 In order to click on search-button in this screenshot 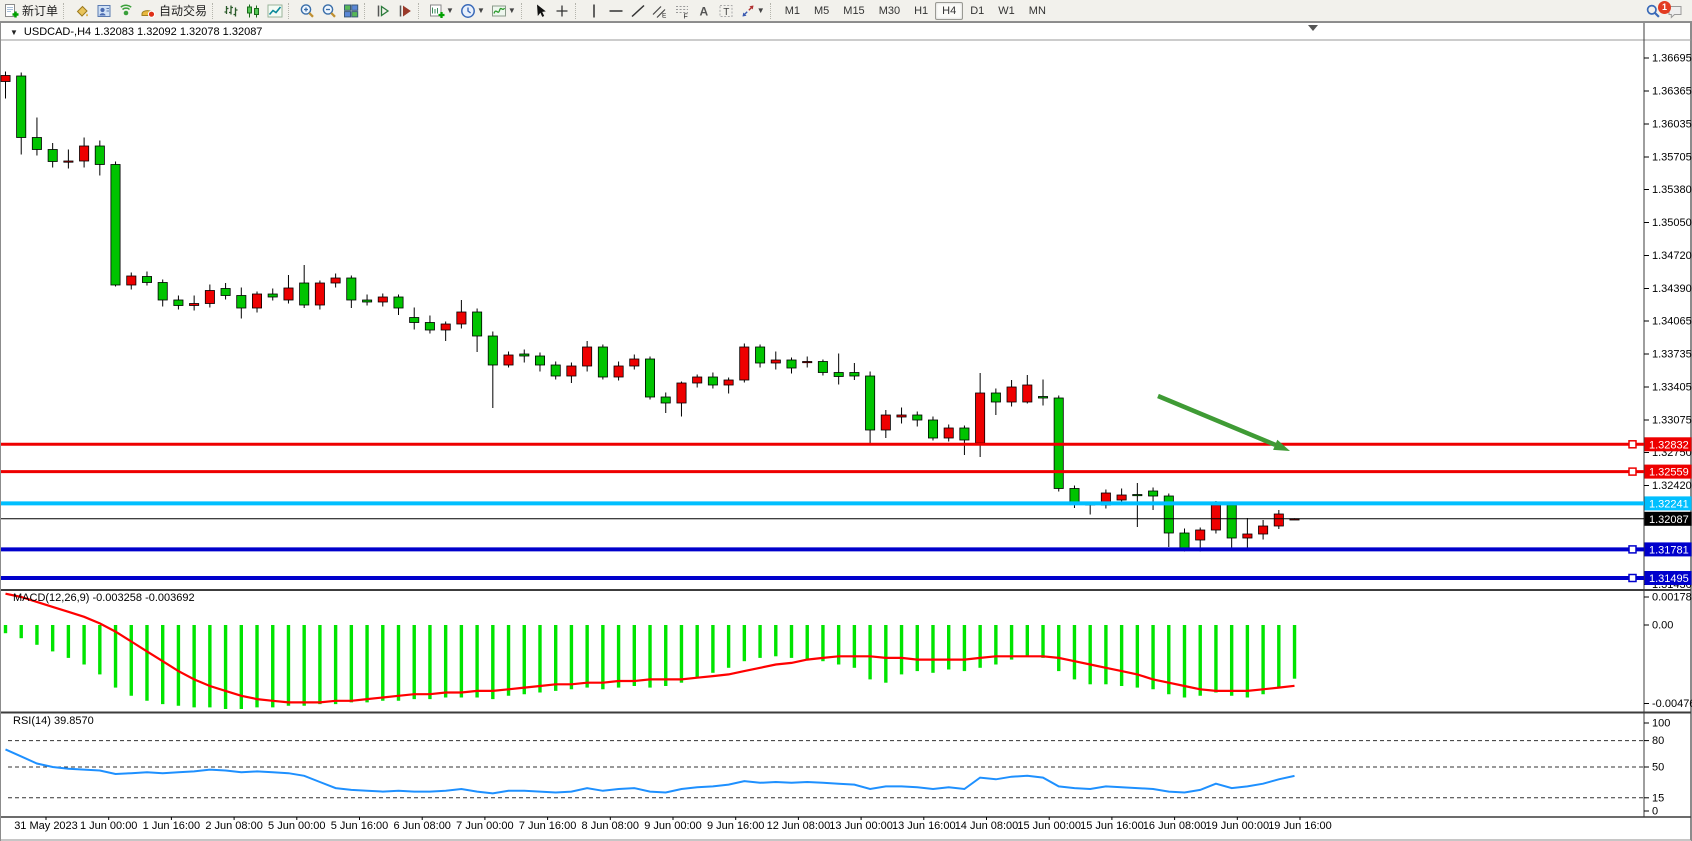, I will do `click(1653, 11)`.